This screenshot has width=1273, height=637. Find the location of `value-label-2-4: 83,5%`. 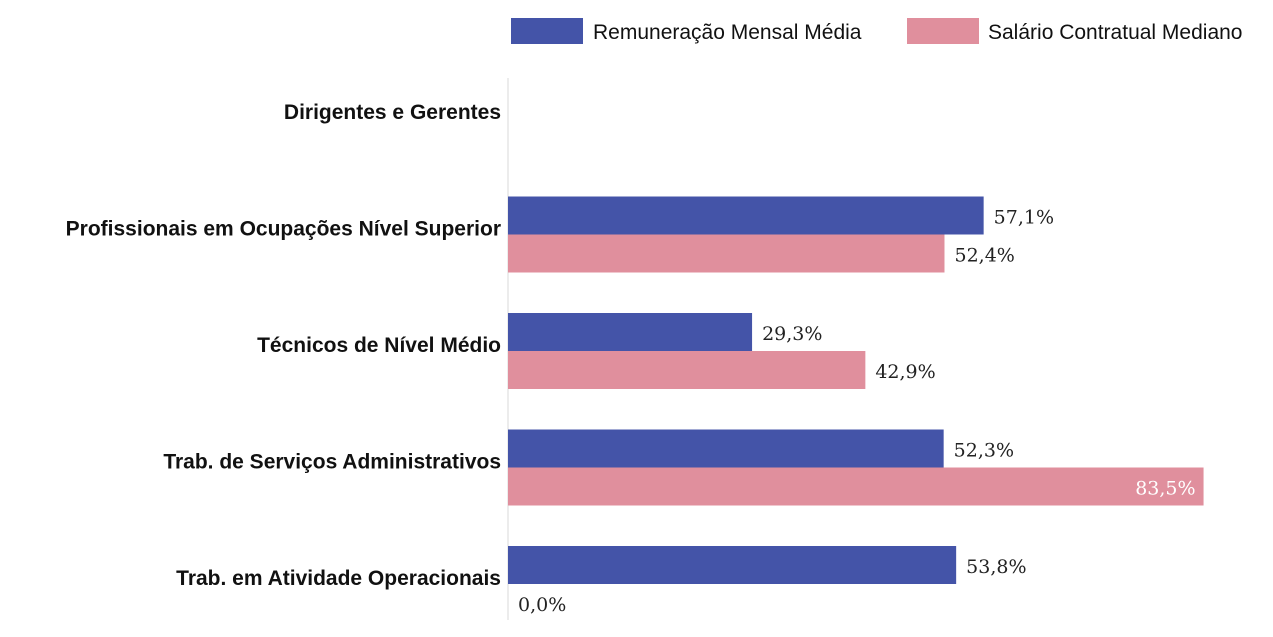

value-label-2-4: 83,5% is located at coordinates (1165, 489).